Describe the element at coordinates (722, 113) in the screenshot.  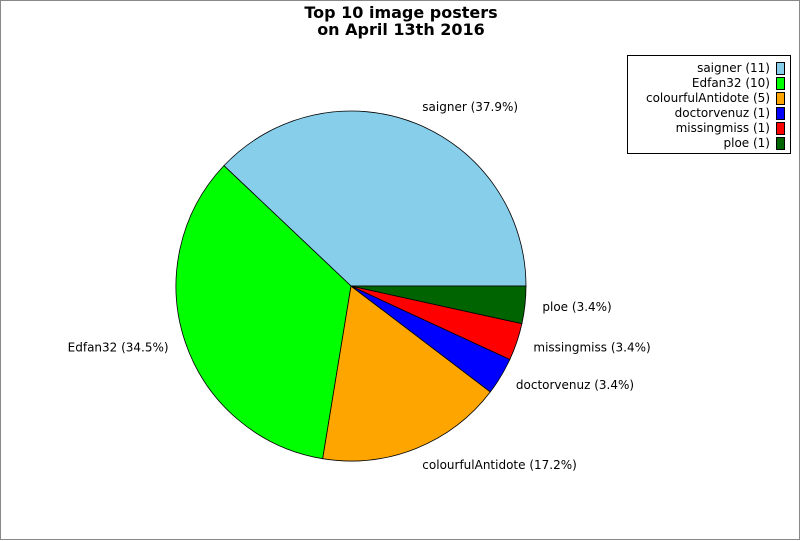
I see `legend-label: doctorvenuz (1)` at that location.